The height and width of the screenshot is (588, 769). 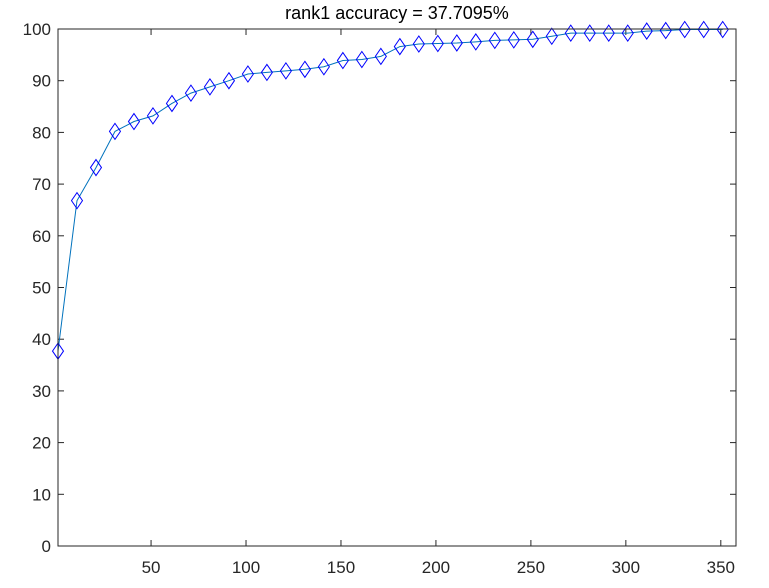 What do you see at coordinates (626, 567) in the screenshot?
I see `x-tick-label: 300` at bounding box center [626, 567].